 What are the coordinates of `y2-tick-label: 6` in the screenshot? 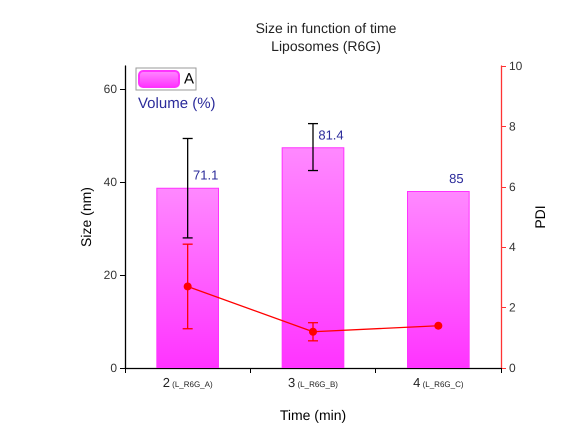 It's located at (512, 187).